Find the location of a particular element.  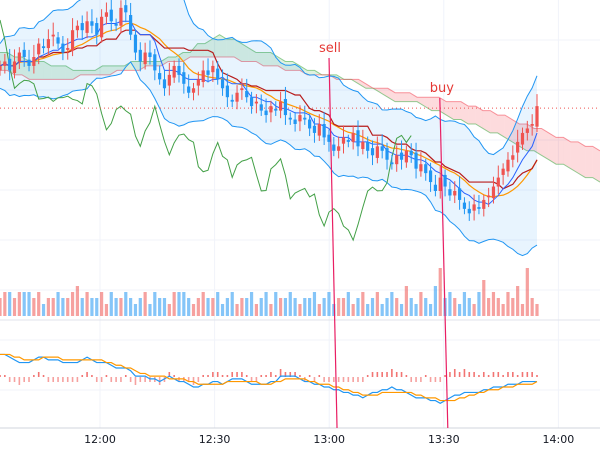

annotation-line-sell is located at coordinates (333, 243).